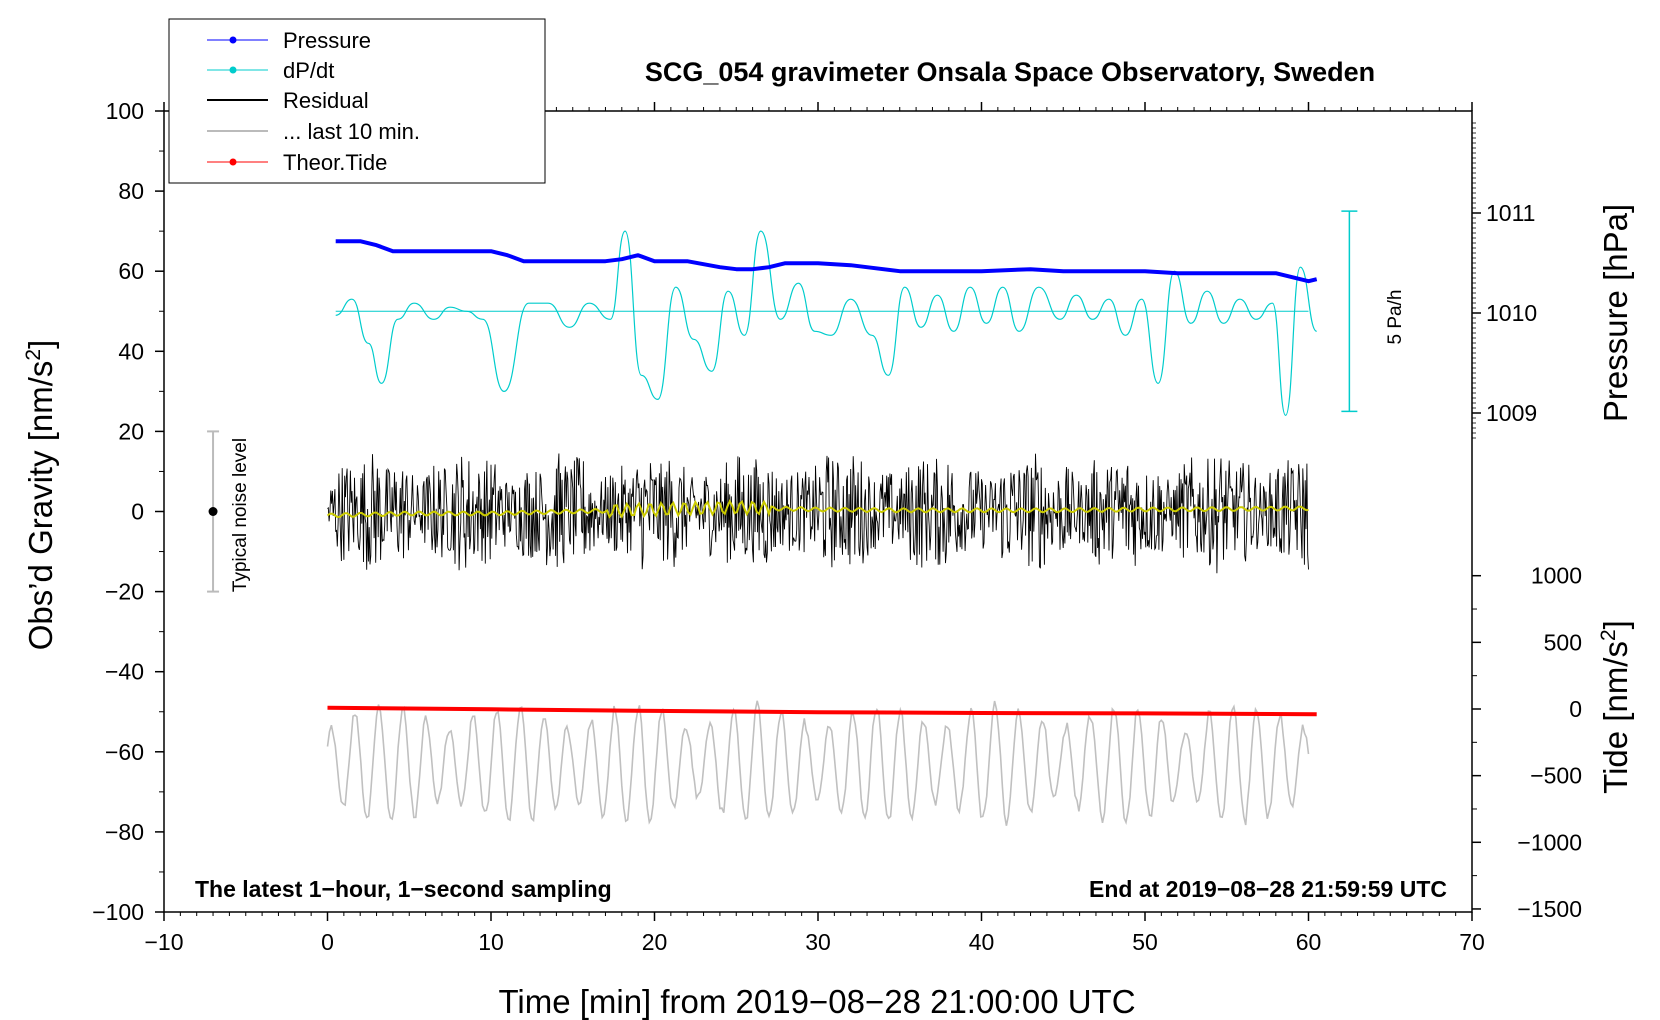  I want to click on tide-tick-label: 500, so click(1563, 642).